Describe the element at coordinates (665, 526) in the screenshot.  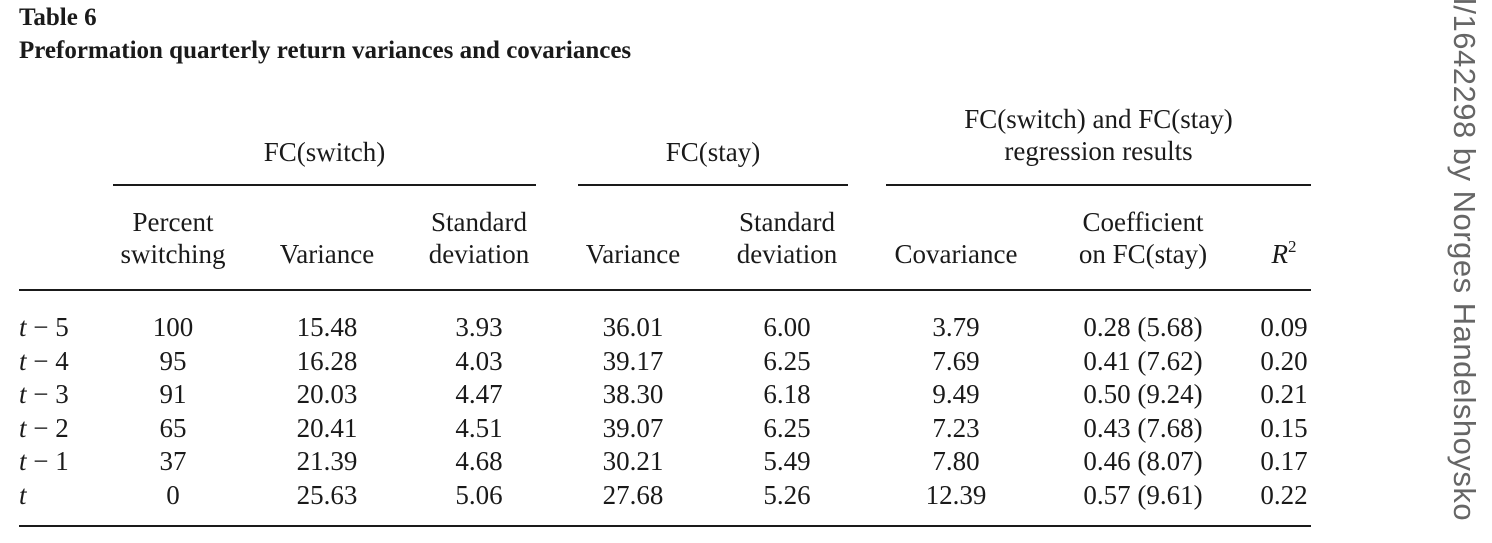
I see `table-bottom-rule` at that location.